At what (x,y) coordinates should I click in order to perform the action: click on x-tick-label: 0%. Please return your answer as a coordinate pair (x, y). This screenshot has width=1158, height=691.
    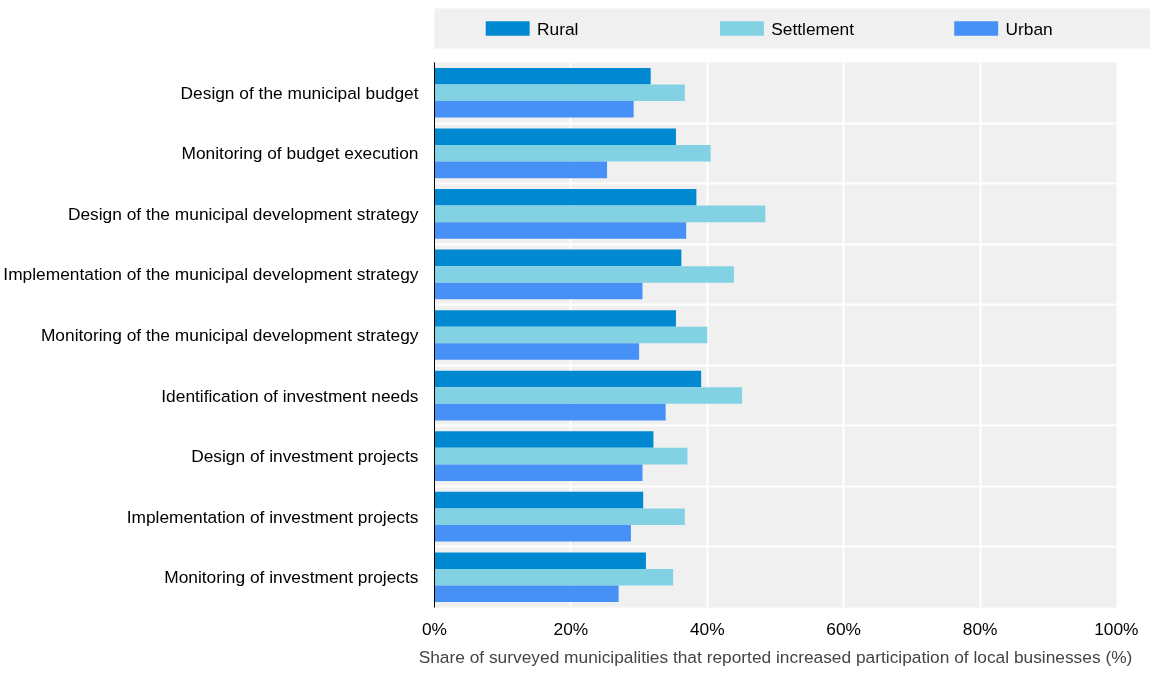
    Looking at the image, I should click on (434, 628).